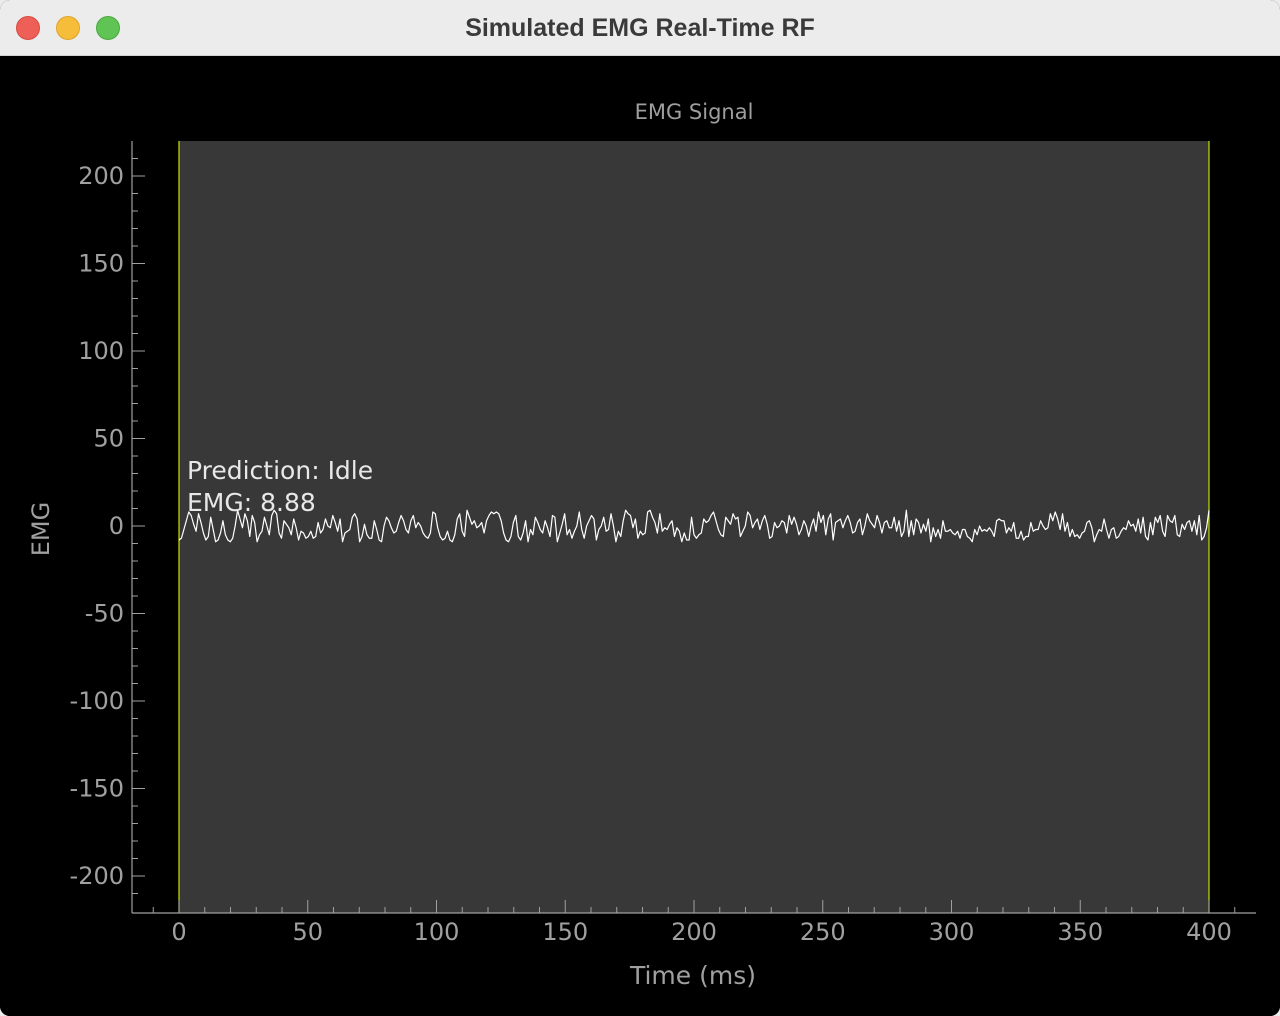  I want to click on window-title: Simulated EMG Real-Time RF, so click(640, 28).